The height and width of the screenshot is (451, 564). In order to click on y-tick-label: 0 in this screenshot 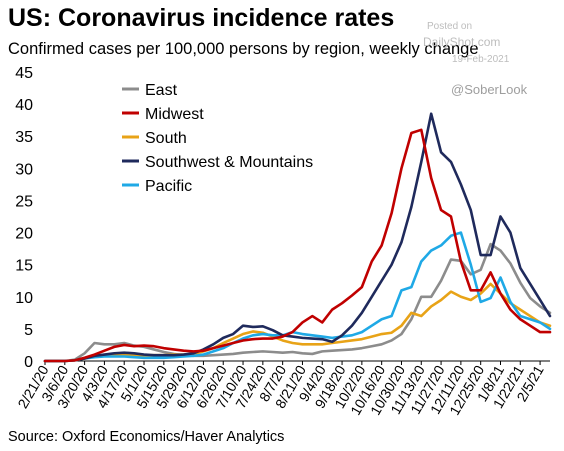, I will do `click(28, 362)`.